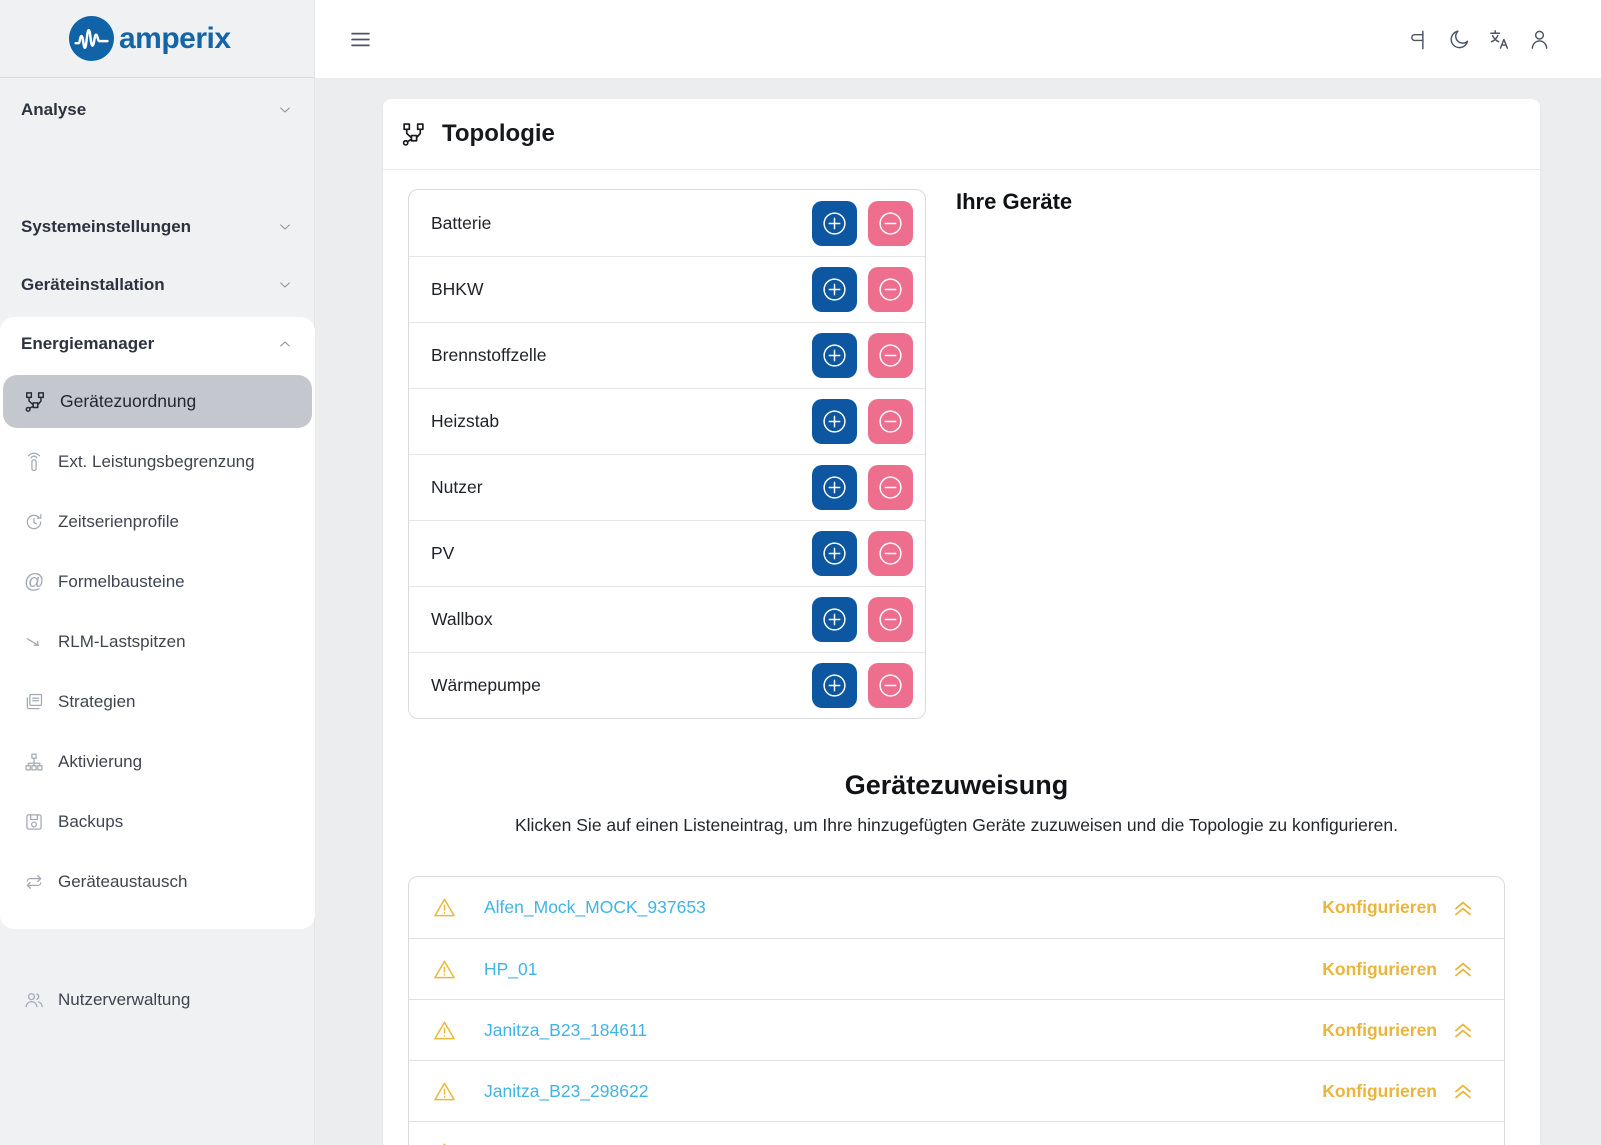 This screenshot has width=1601, height=1145. I want to click on device-type-row: PV, so click(667, 553).